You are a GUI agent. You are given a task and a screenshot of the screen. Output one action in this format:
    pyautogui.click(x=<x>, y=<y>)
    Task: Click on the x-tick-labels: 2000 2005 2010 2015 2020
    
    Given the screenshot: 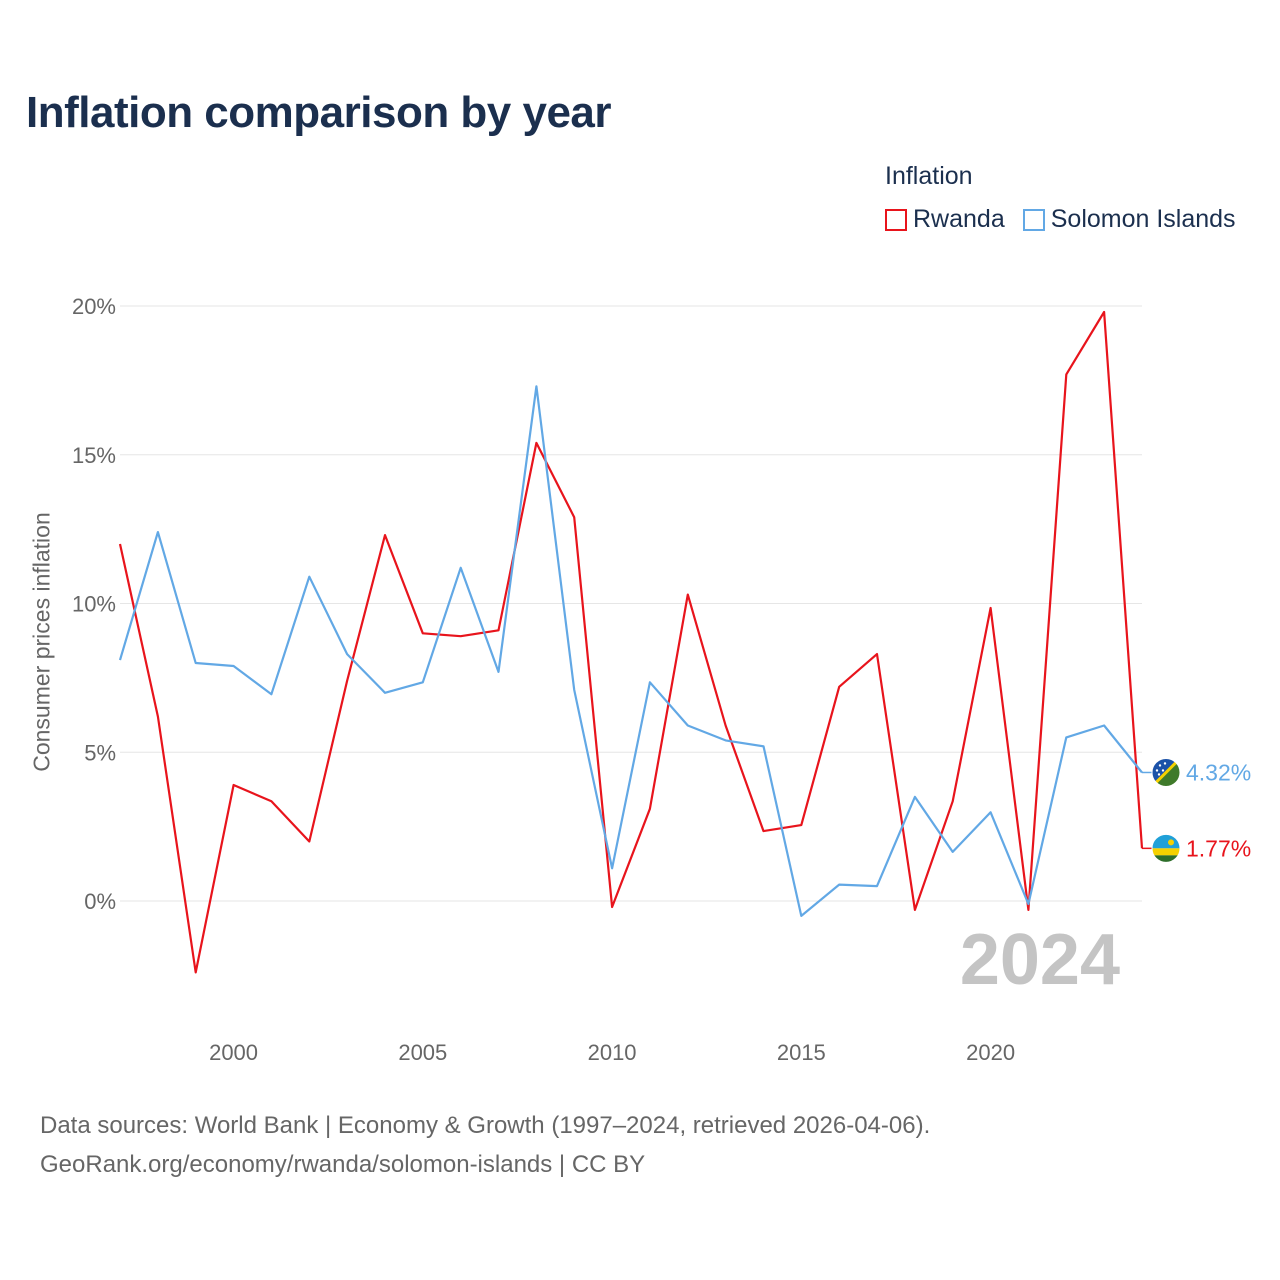 What is the action you would take?
    pyautogui.click(x=612, y=1052)
    